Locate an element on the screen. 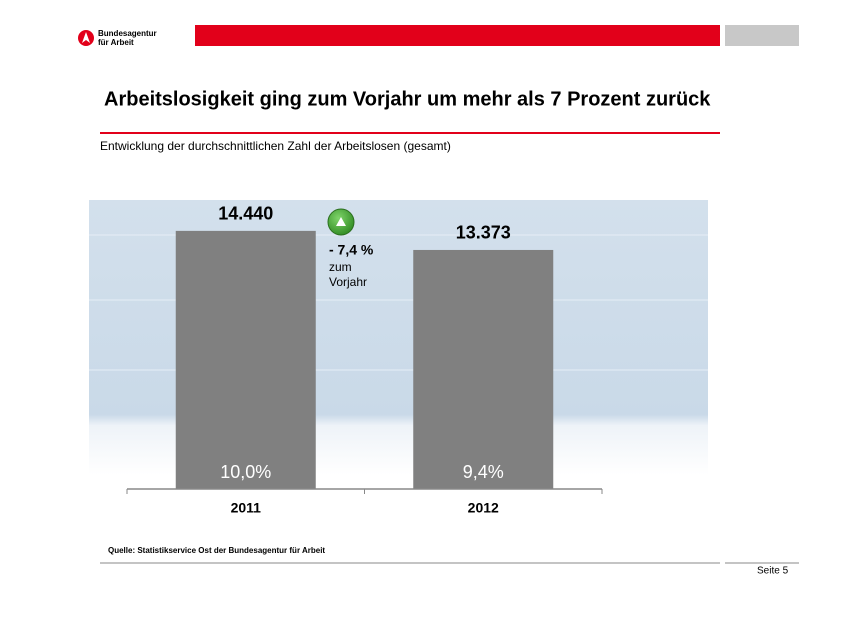 The height and width of the screenshot is (619, 858). header-box is located at coordinates (762, 35).